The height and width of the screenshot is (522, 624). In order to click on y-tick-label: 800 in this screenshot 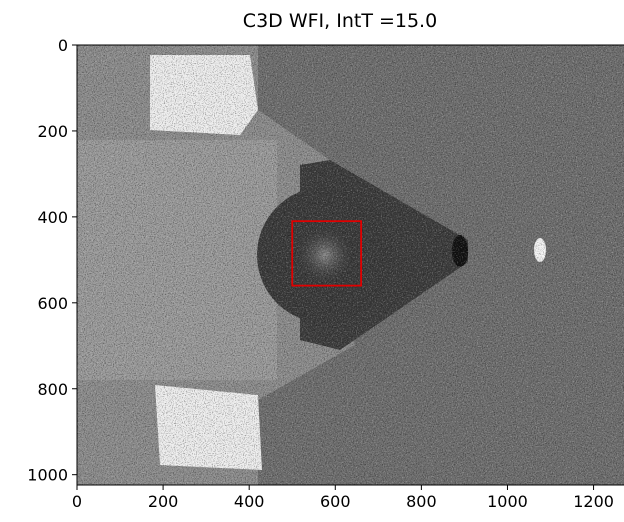, I will do `click(52, 389)`.